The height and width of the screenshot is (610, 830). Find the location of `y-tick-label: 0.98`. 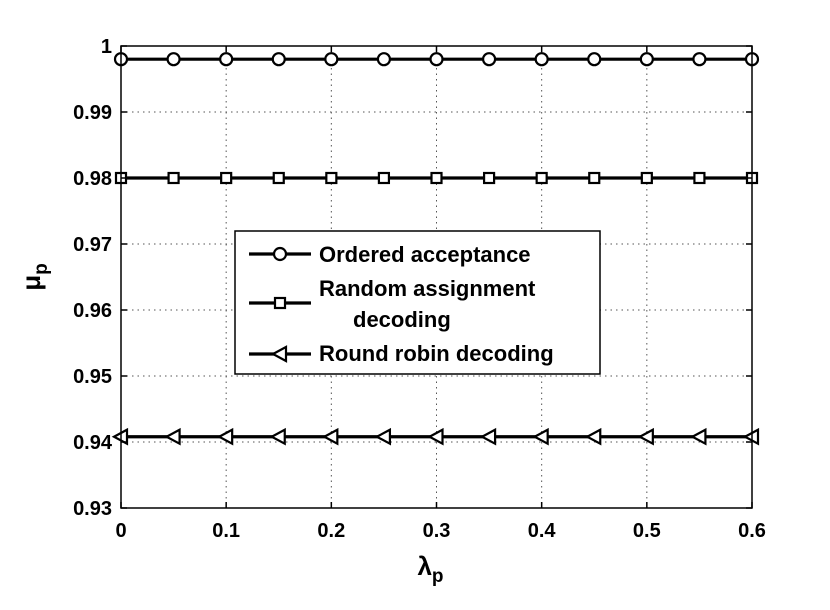

y-tick-label: 0.98 is located at coordinates (92, 179).